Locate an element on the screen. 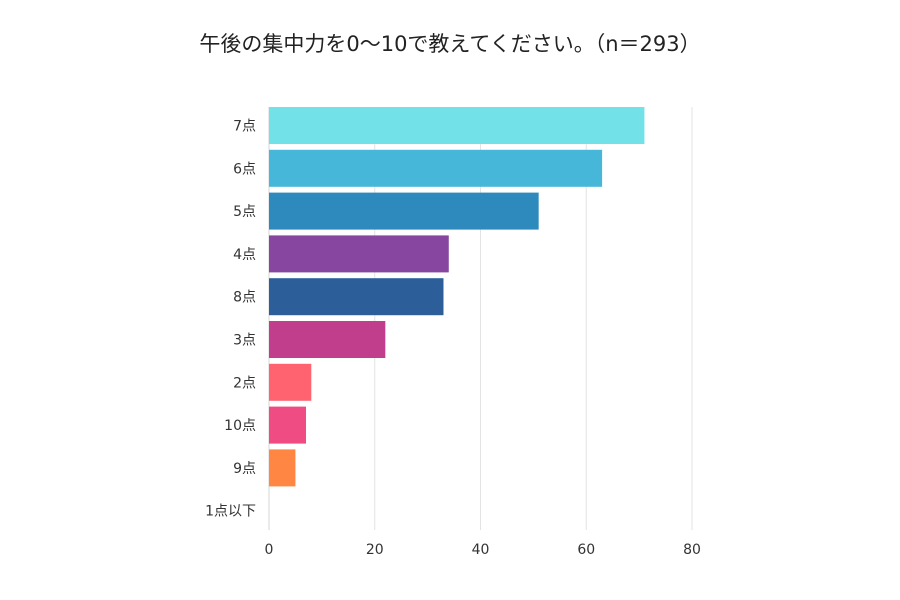 The image size is (900, 600). x-tick-label: 40 is located at coordinates (481, 550).